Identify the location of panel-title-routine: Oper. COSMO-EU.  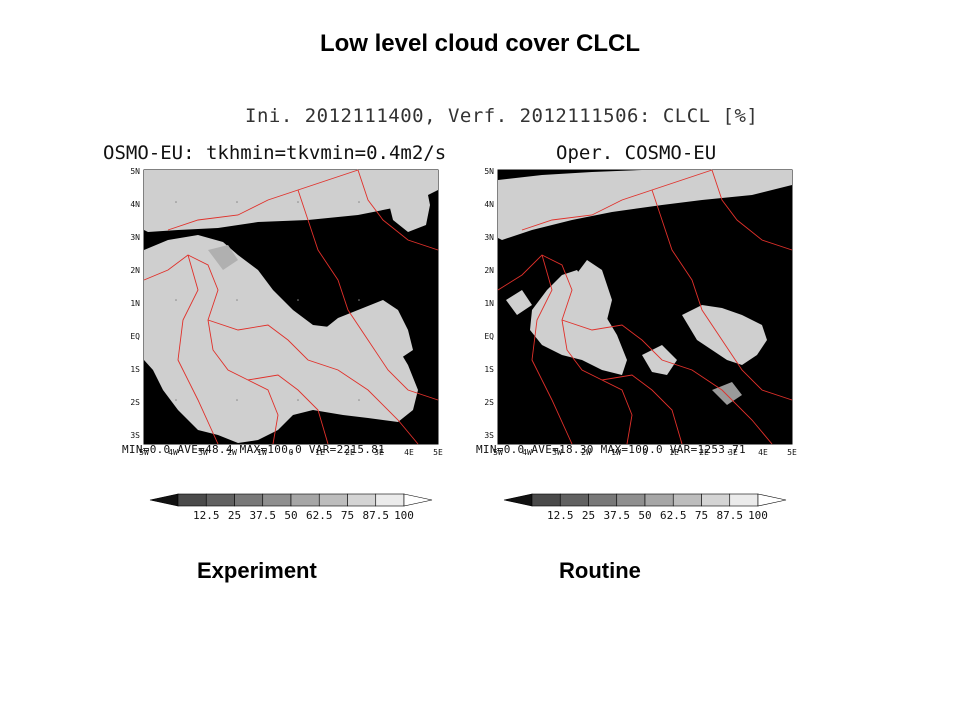
(636, 153).